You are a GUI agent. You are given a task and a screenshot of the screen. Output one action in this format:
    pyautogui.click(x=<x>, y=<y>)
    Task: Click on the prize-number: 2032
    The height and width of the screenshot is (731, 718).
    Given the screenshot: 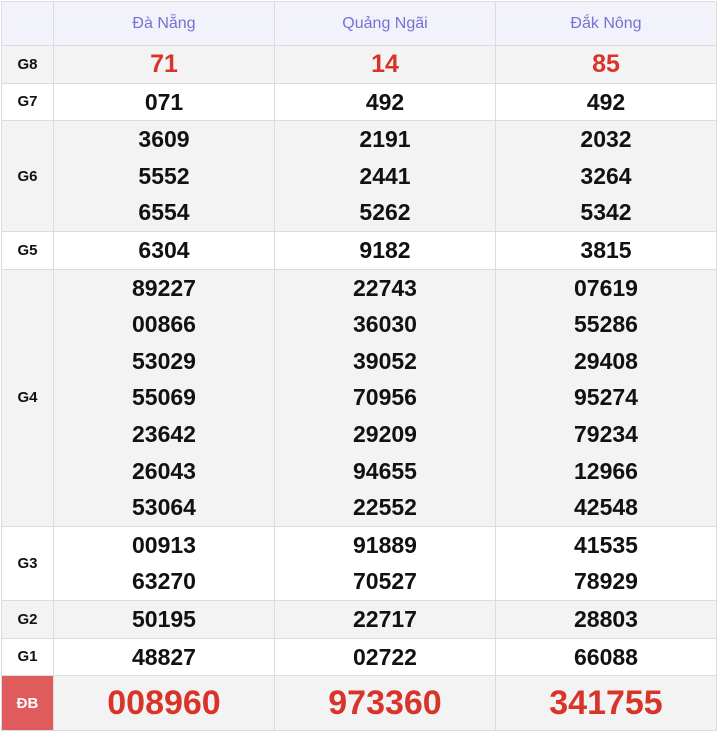 What is the action you would take?
    pyautogui.click(x=606, y=139)
    